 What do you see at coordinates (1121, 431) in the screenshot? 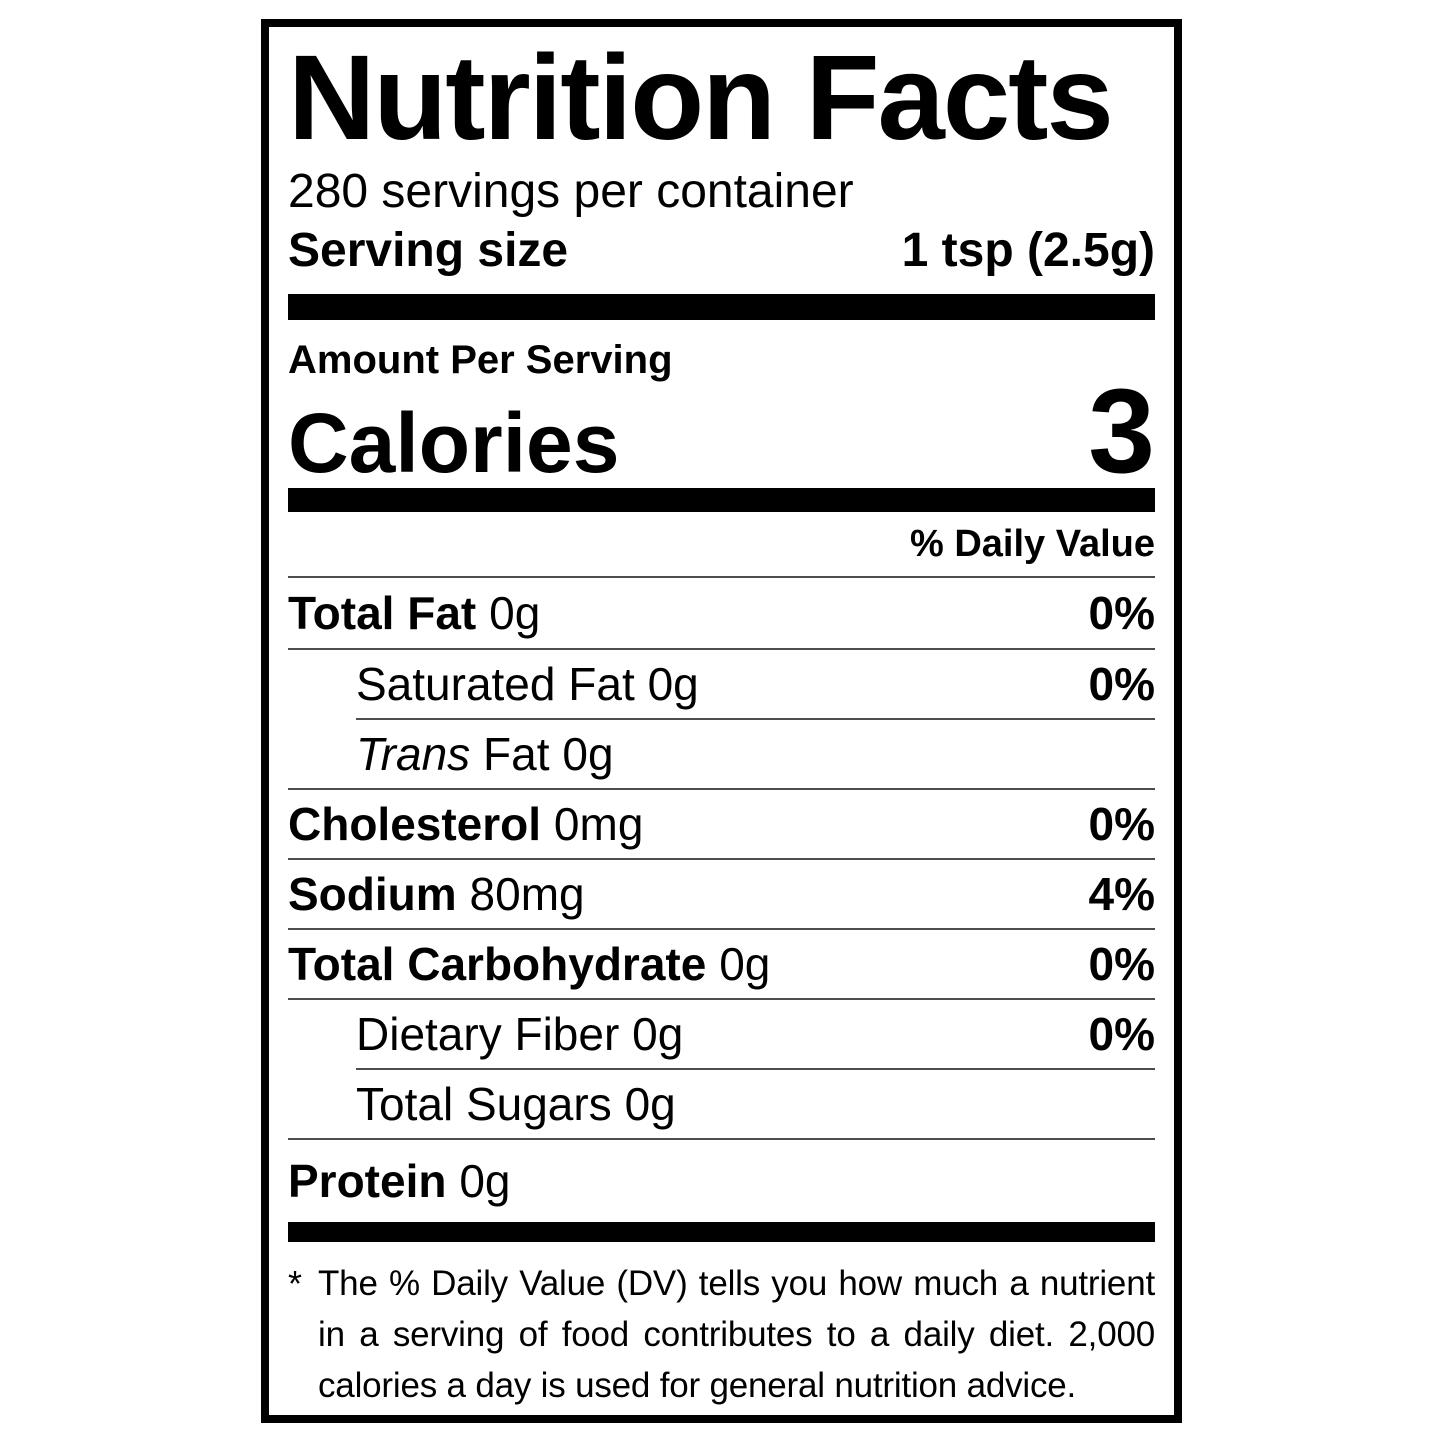
I see `calories-value: 3` at bounding box center [1121, 431].